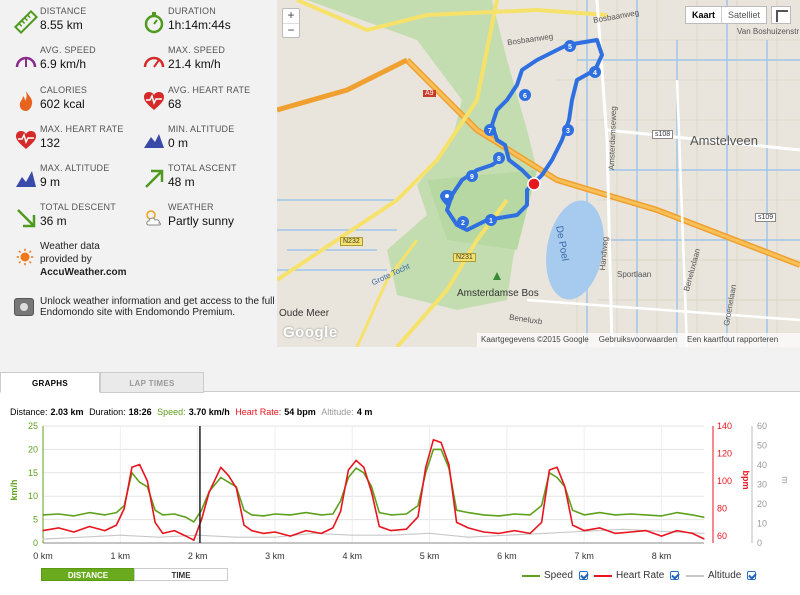 The height and width of the screenshot is (595, 800). Describe the element at coordinates (50, 382) in the screenshot. I see `tab-graphs: GRAPHS` at that location.